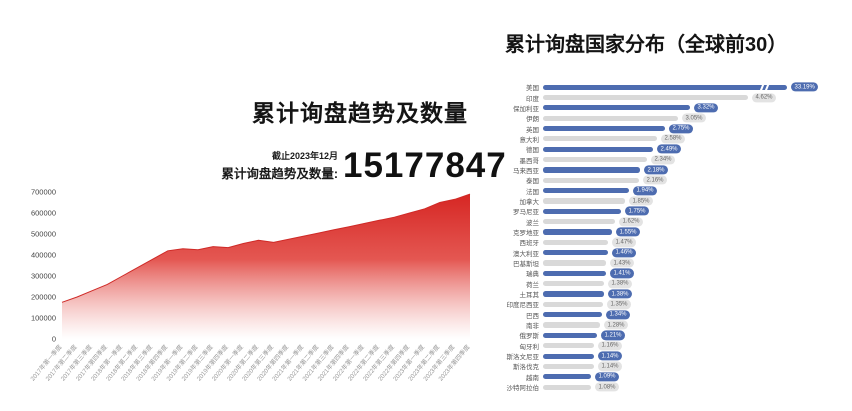 This screenshot has height=411, width=852. Describe the element at coordinates (672, 253) in the screenshot. I see `bar-row: 澳大利亚 1.46%` at that location.